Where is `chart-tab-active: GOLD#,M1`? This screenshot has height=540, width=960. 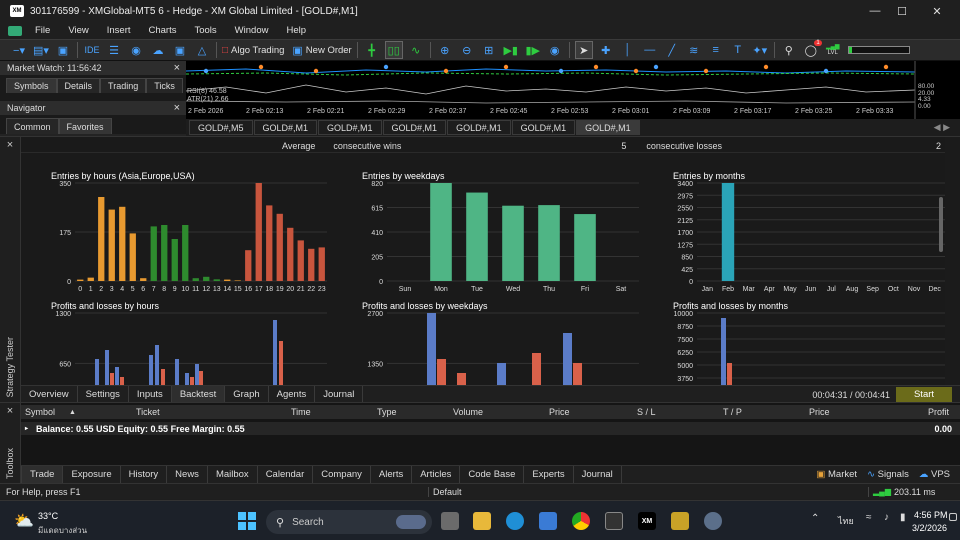 chart-tab-active: GOLD#,M1 is located at coordinates (608, 127).